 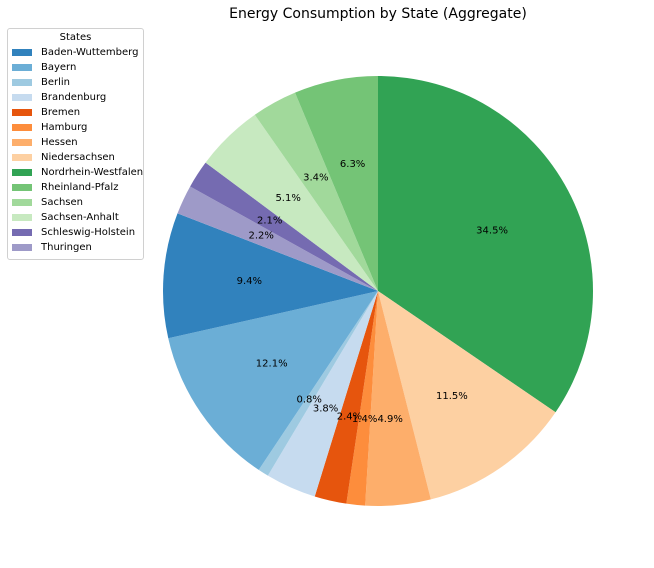 What do you see at coordinates (389, 419) in the screenshot?
I see `pie-label-hessen: 4.9%` at bounding box center [389, 419].